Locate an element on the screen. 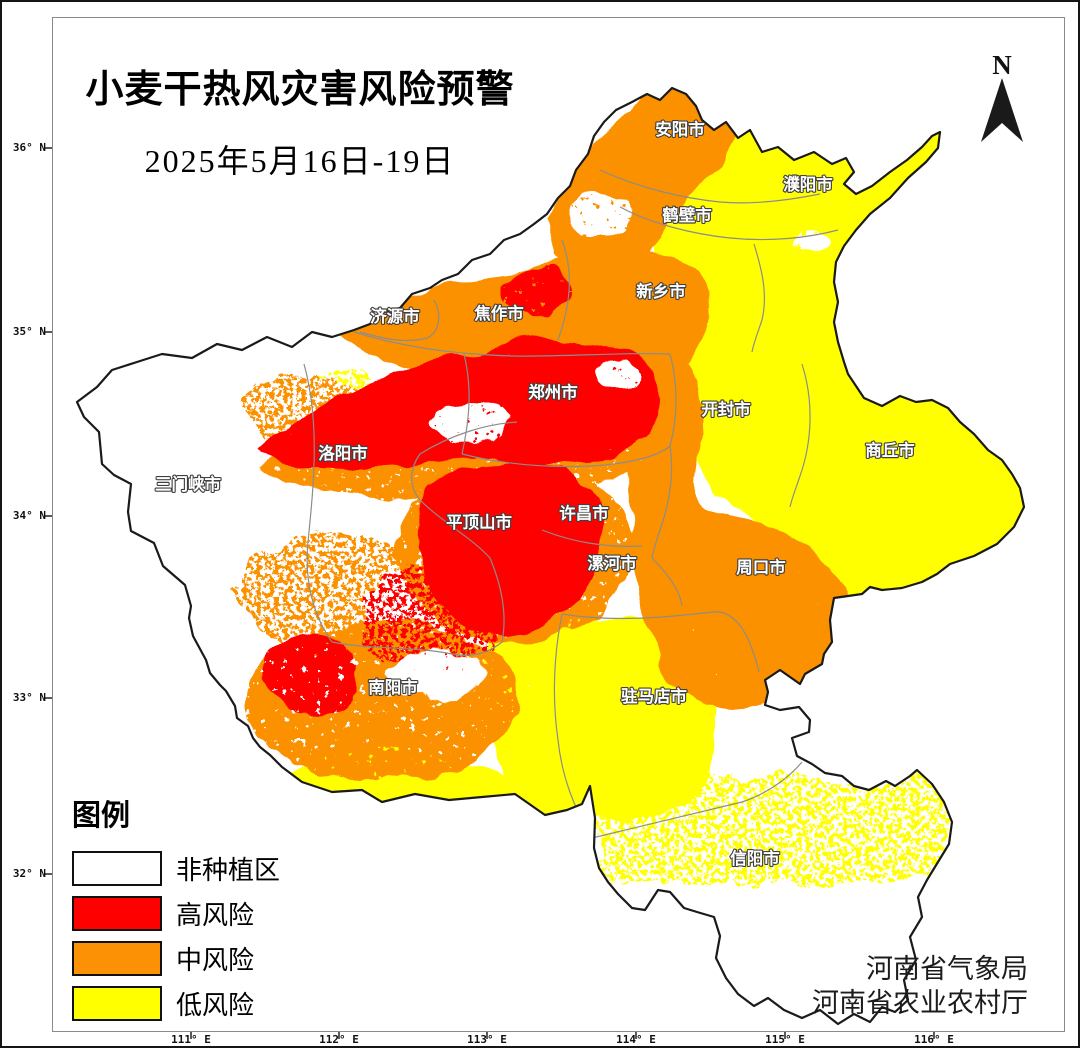  lon-label-111e: 111° E is located at coordinates (191, 1039).